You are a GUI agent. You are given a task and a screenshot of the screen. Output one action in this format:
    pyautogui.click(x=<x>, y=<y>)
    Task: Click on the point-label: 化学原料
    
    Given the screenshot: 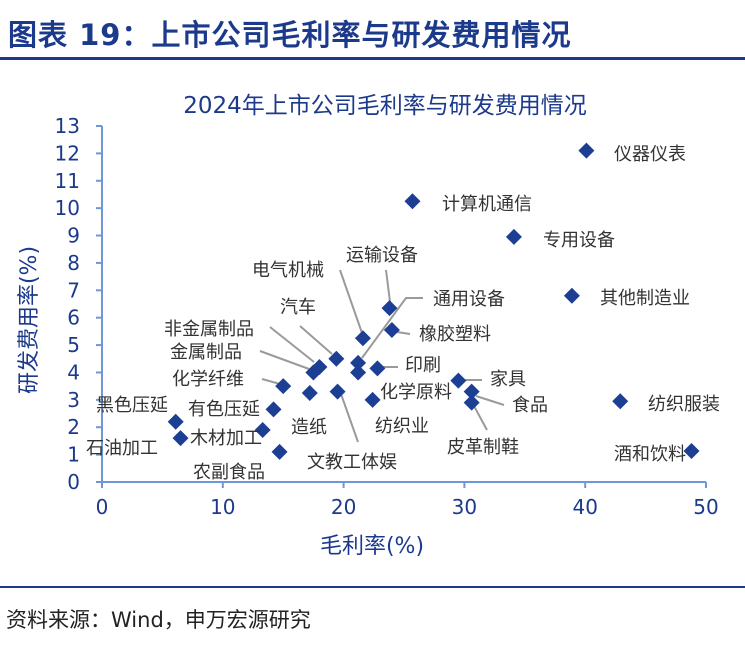 What is the action you would take?
    pyautogui.click(x=416, y=392)
    